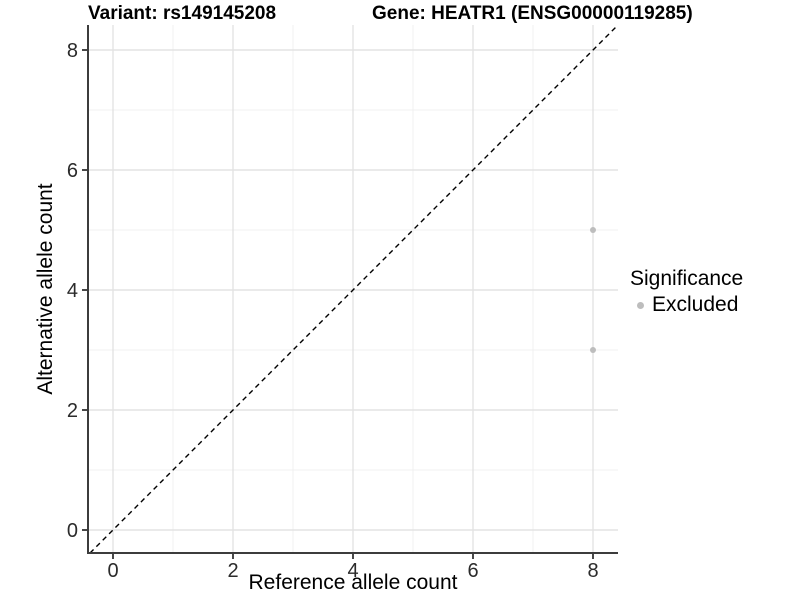 This screenshot has width=800, height=600. What do you see at coordinates (532, 13) in the screenshot?
I see `plot-title-gene: Gene: HEATR1 (ENSG00000119285)` at bounding box center [532, 13].